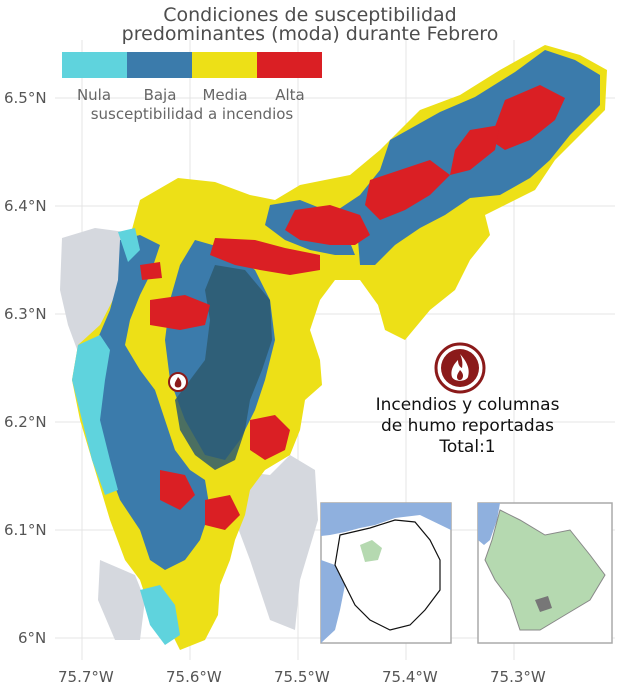  I want to click on fire-marker-map, so click(178, 382).